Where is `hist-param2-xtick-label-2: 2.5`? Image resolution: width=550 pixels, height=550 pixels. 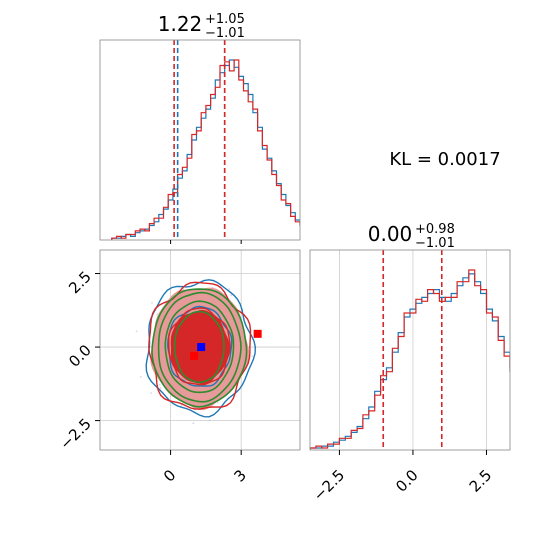
hist-param2-xtick-label-2: 2.5 is located at coordinates (481, 481).